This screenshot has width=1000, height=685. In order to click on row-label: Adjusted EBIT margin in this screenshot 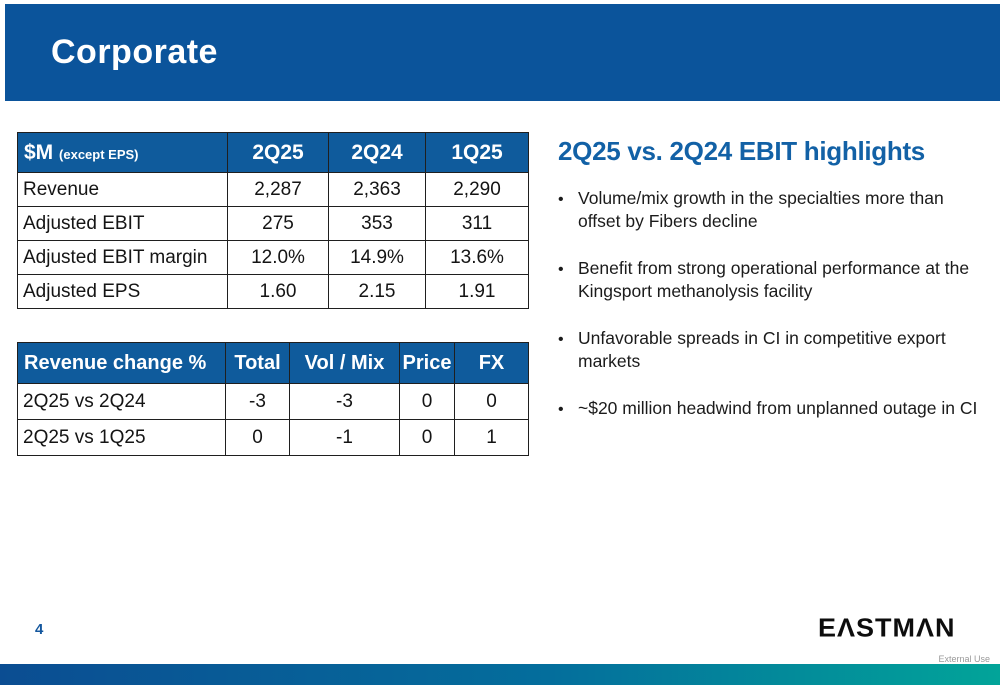, I will do `click(122, 257)`.